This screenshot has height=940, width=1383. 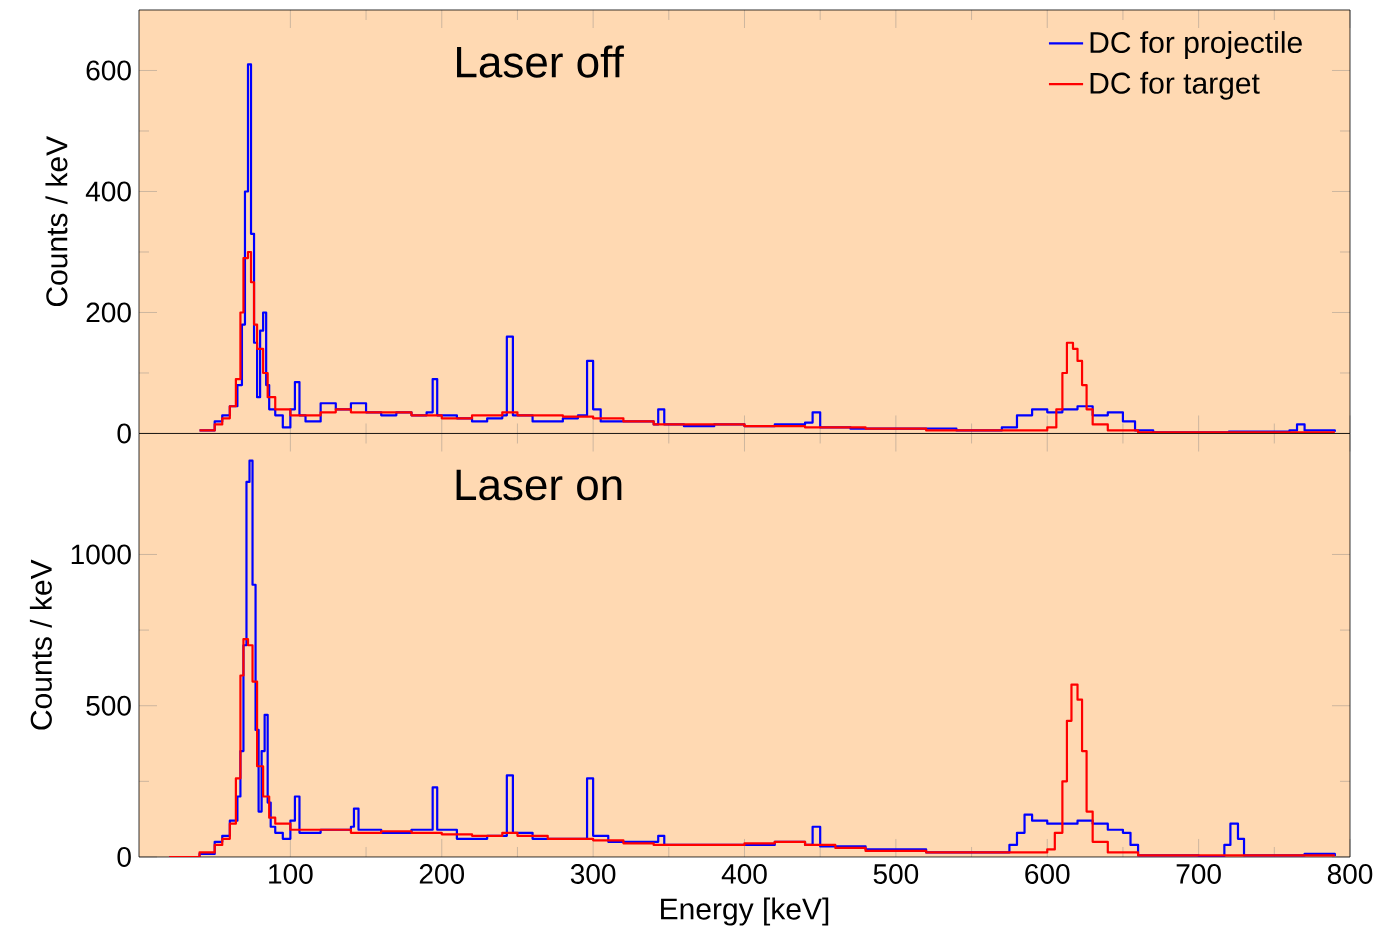 What do you see at coordinates (1175, 85) in the screenshot?
I see `legend-label: DC for target` at bounding box center [1175, 85].